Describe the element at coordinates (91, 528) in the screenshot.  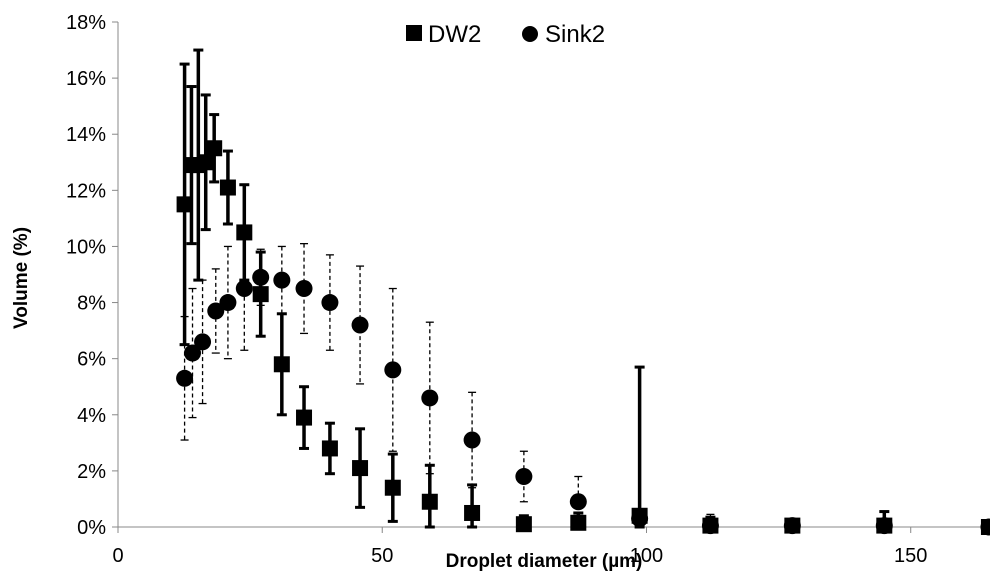
I see `y-tick-label: 0%` at that location.